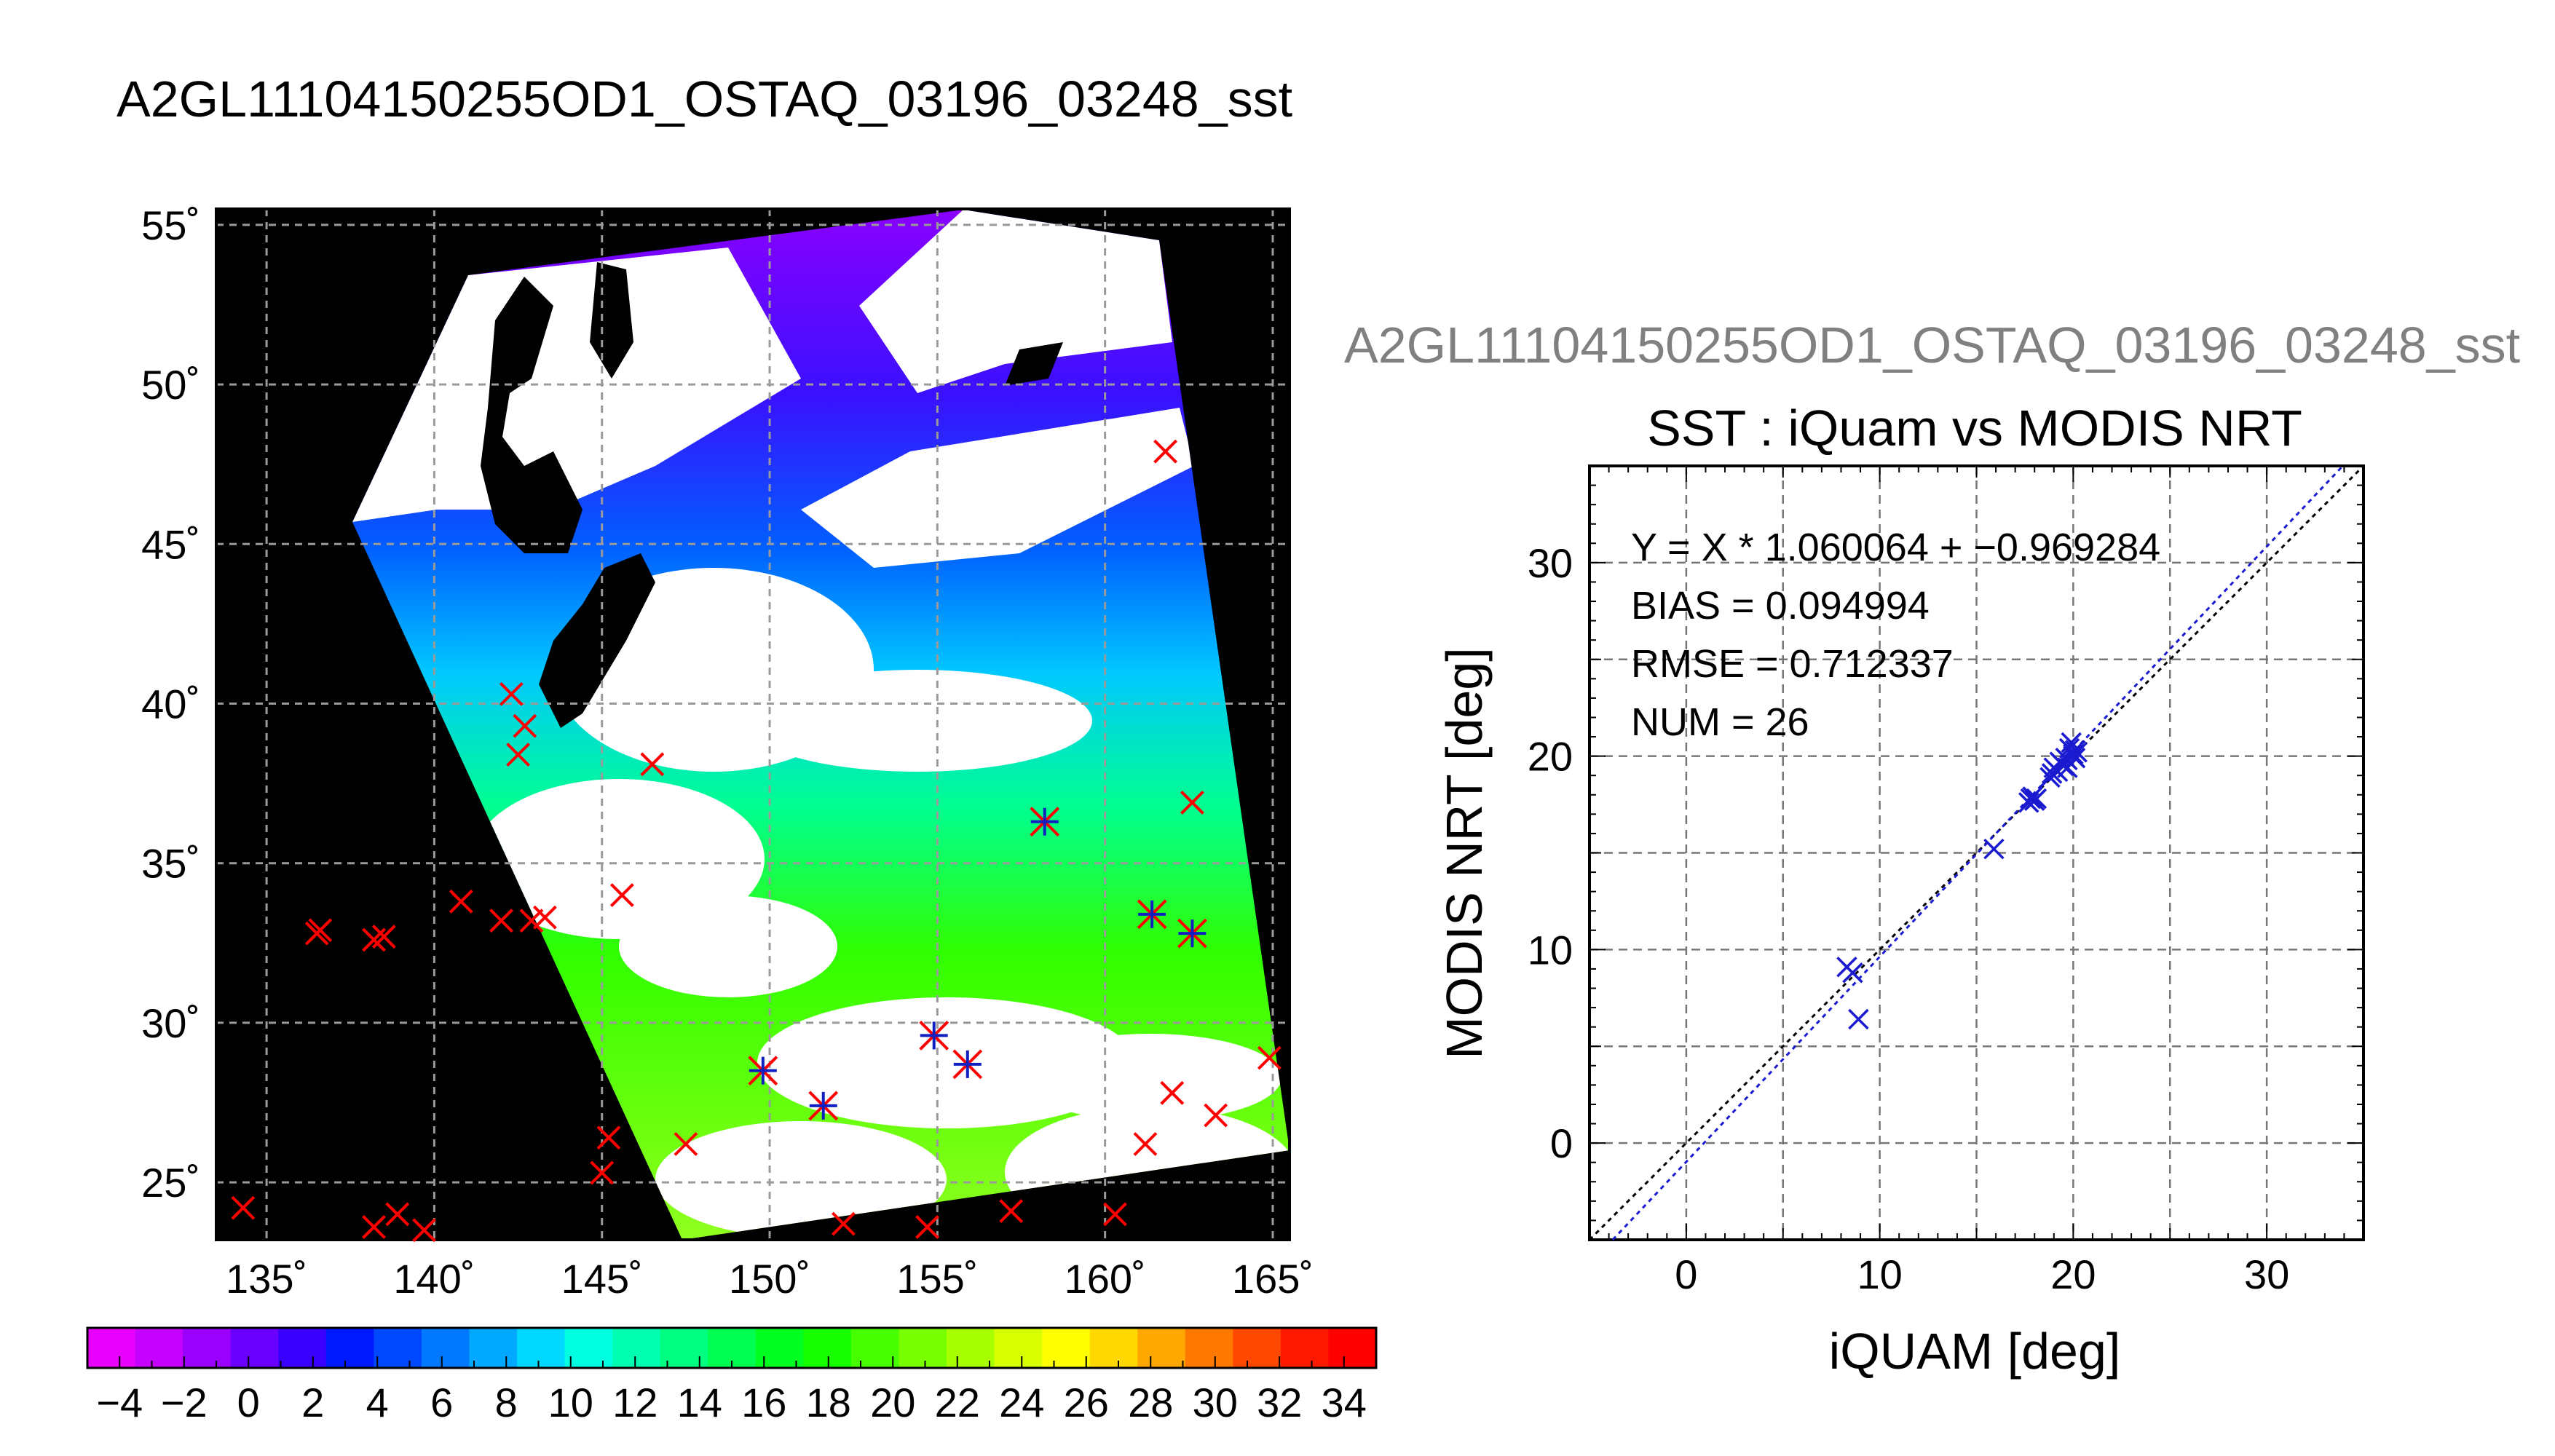 Image resolution: width=2555 pixels, height=1456 pixels. What do you see at coordinates (1344, 1402) in the screenshot?
I see `colorbar-label: 34` at bounding box center [1344, 1402].